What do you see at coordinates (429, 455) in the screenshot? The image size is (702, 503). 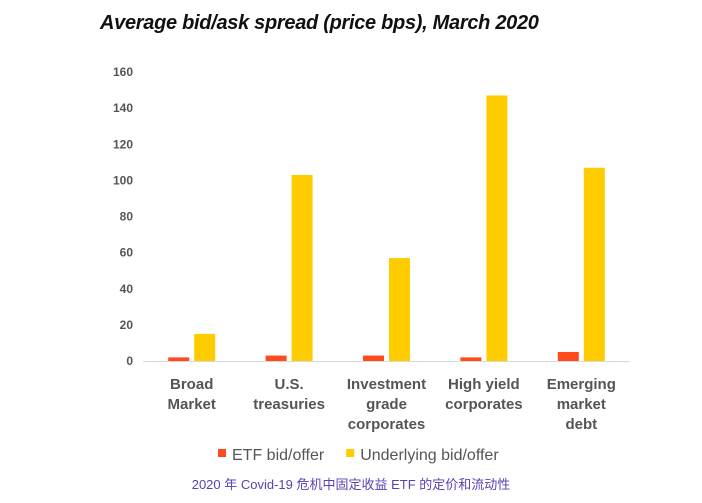 I see `legend-label: Underlying bid/offer` at bounding box center [429, 455].